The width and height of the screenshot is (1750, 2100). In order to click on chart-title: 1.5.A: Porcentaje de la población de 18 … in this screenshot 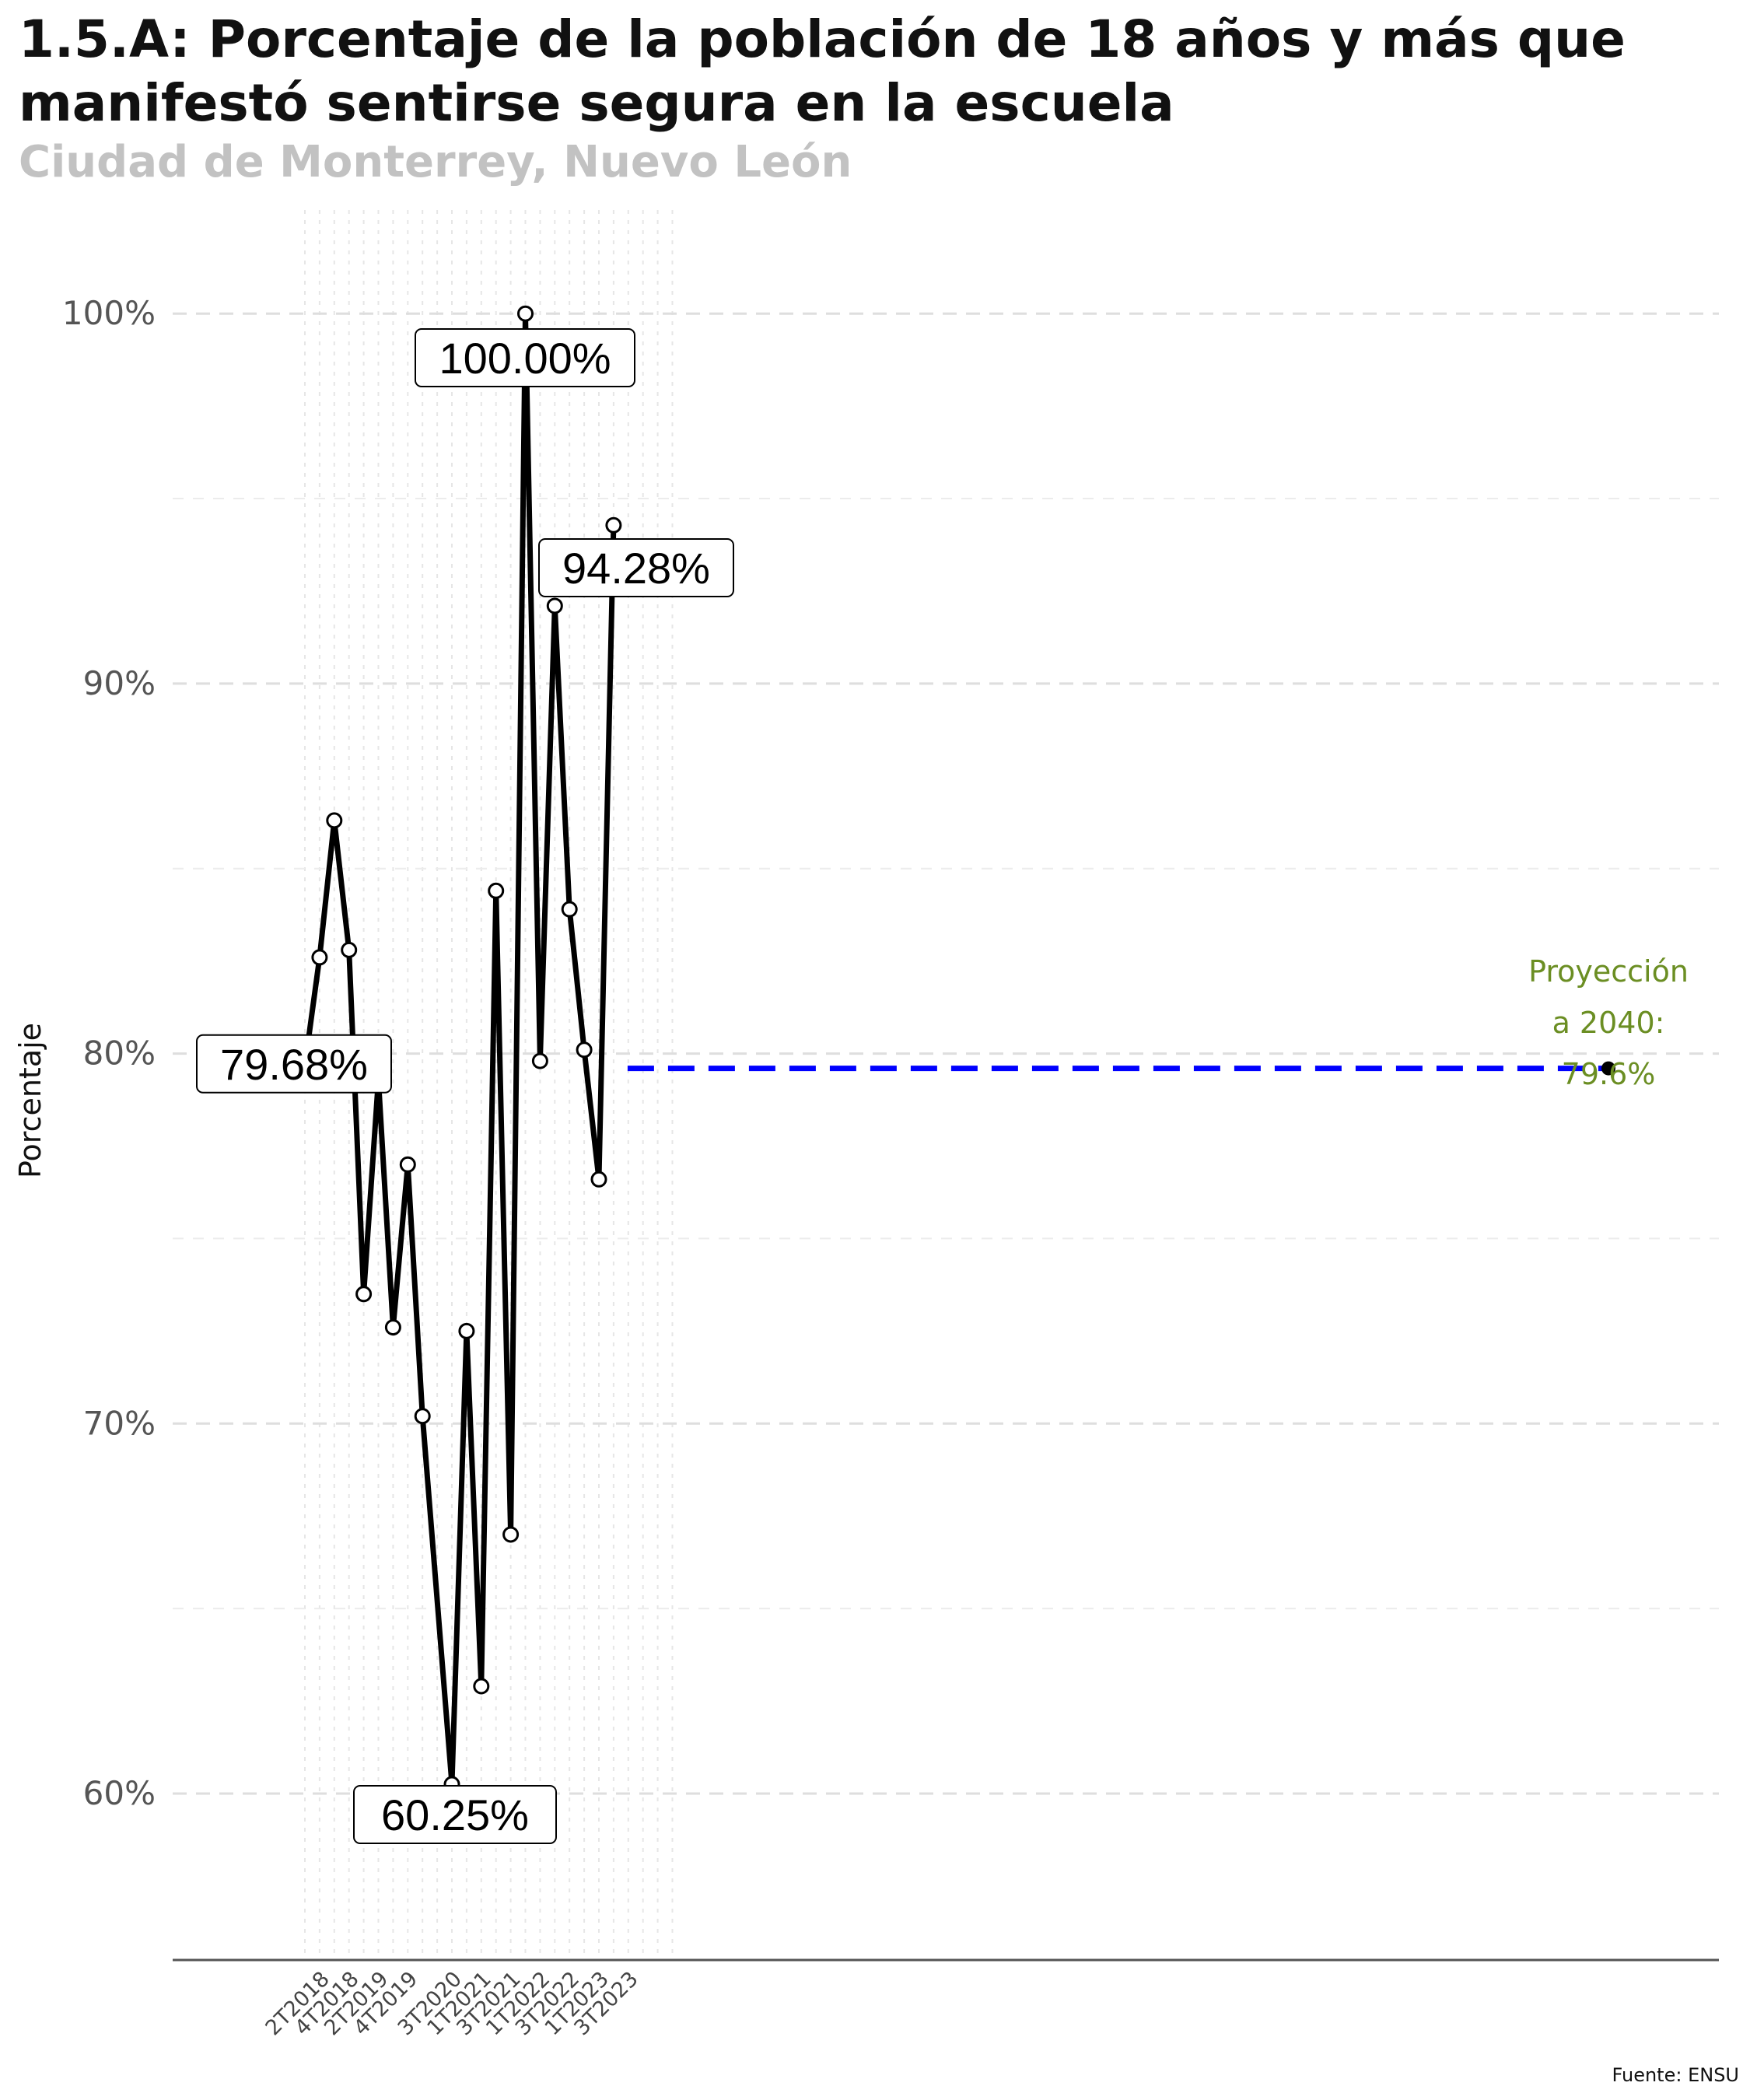, I will do `click(822, 71)`.